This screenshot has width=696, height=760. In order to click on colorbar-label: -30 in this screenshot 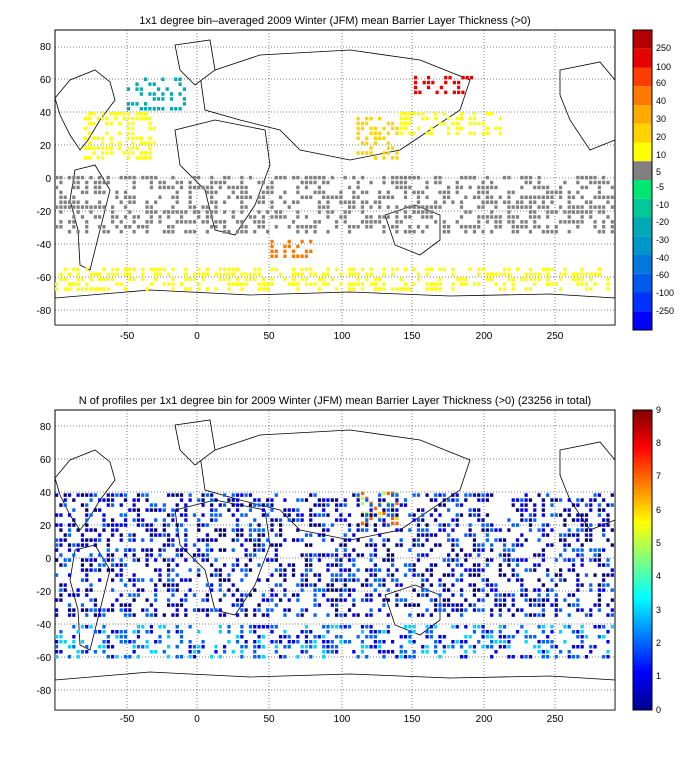, I will do `click(662, 240)`.